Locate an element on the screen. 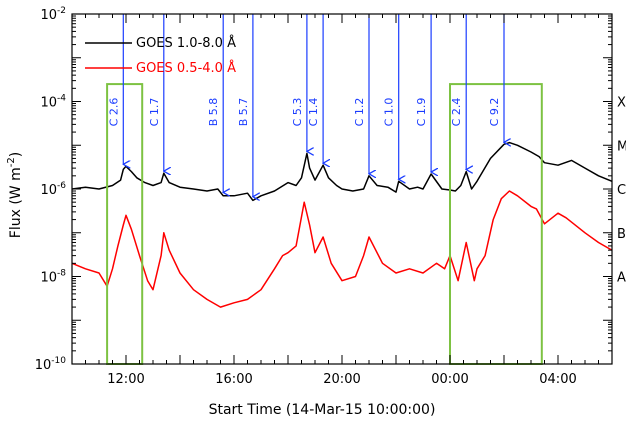 The image size is (626, 423). flare-label: C 1.4 is located at coordinates (313, 112).